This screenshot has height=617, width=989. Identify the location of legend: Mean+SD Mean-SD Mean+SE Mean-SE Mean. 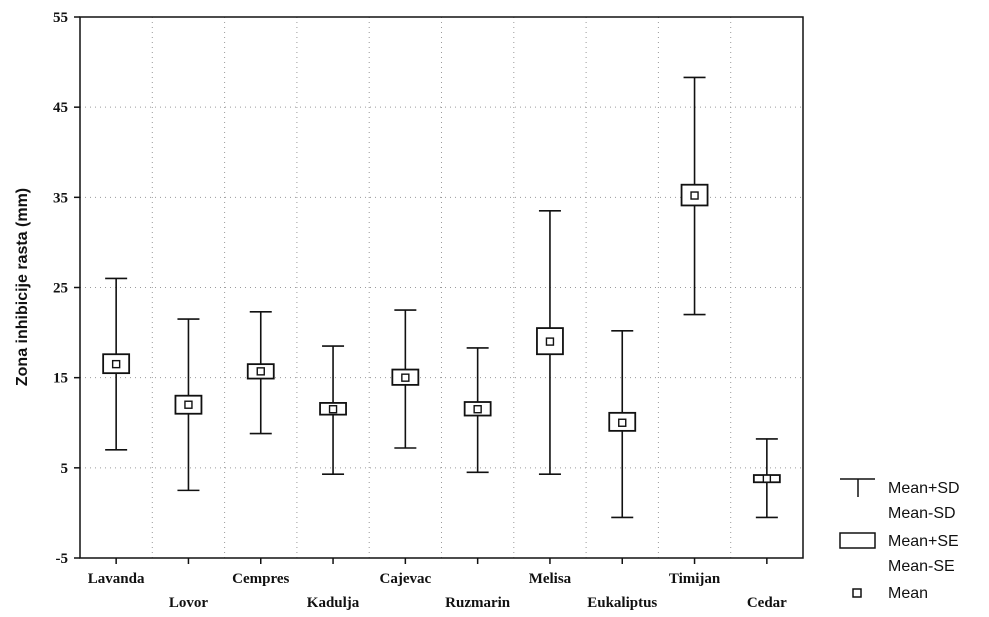
(899, 540).